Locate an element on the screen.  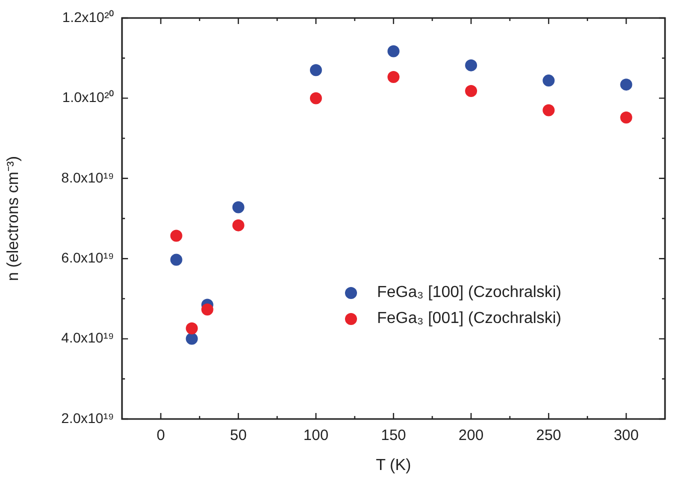
y-tick-label: 6.0x10¹⁹ is located at coordinates (87, 257).